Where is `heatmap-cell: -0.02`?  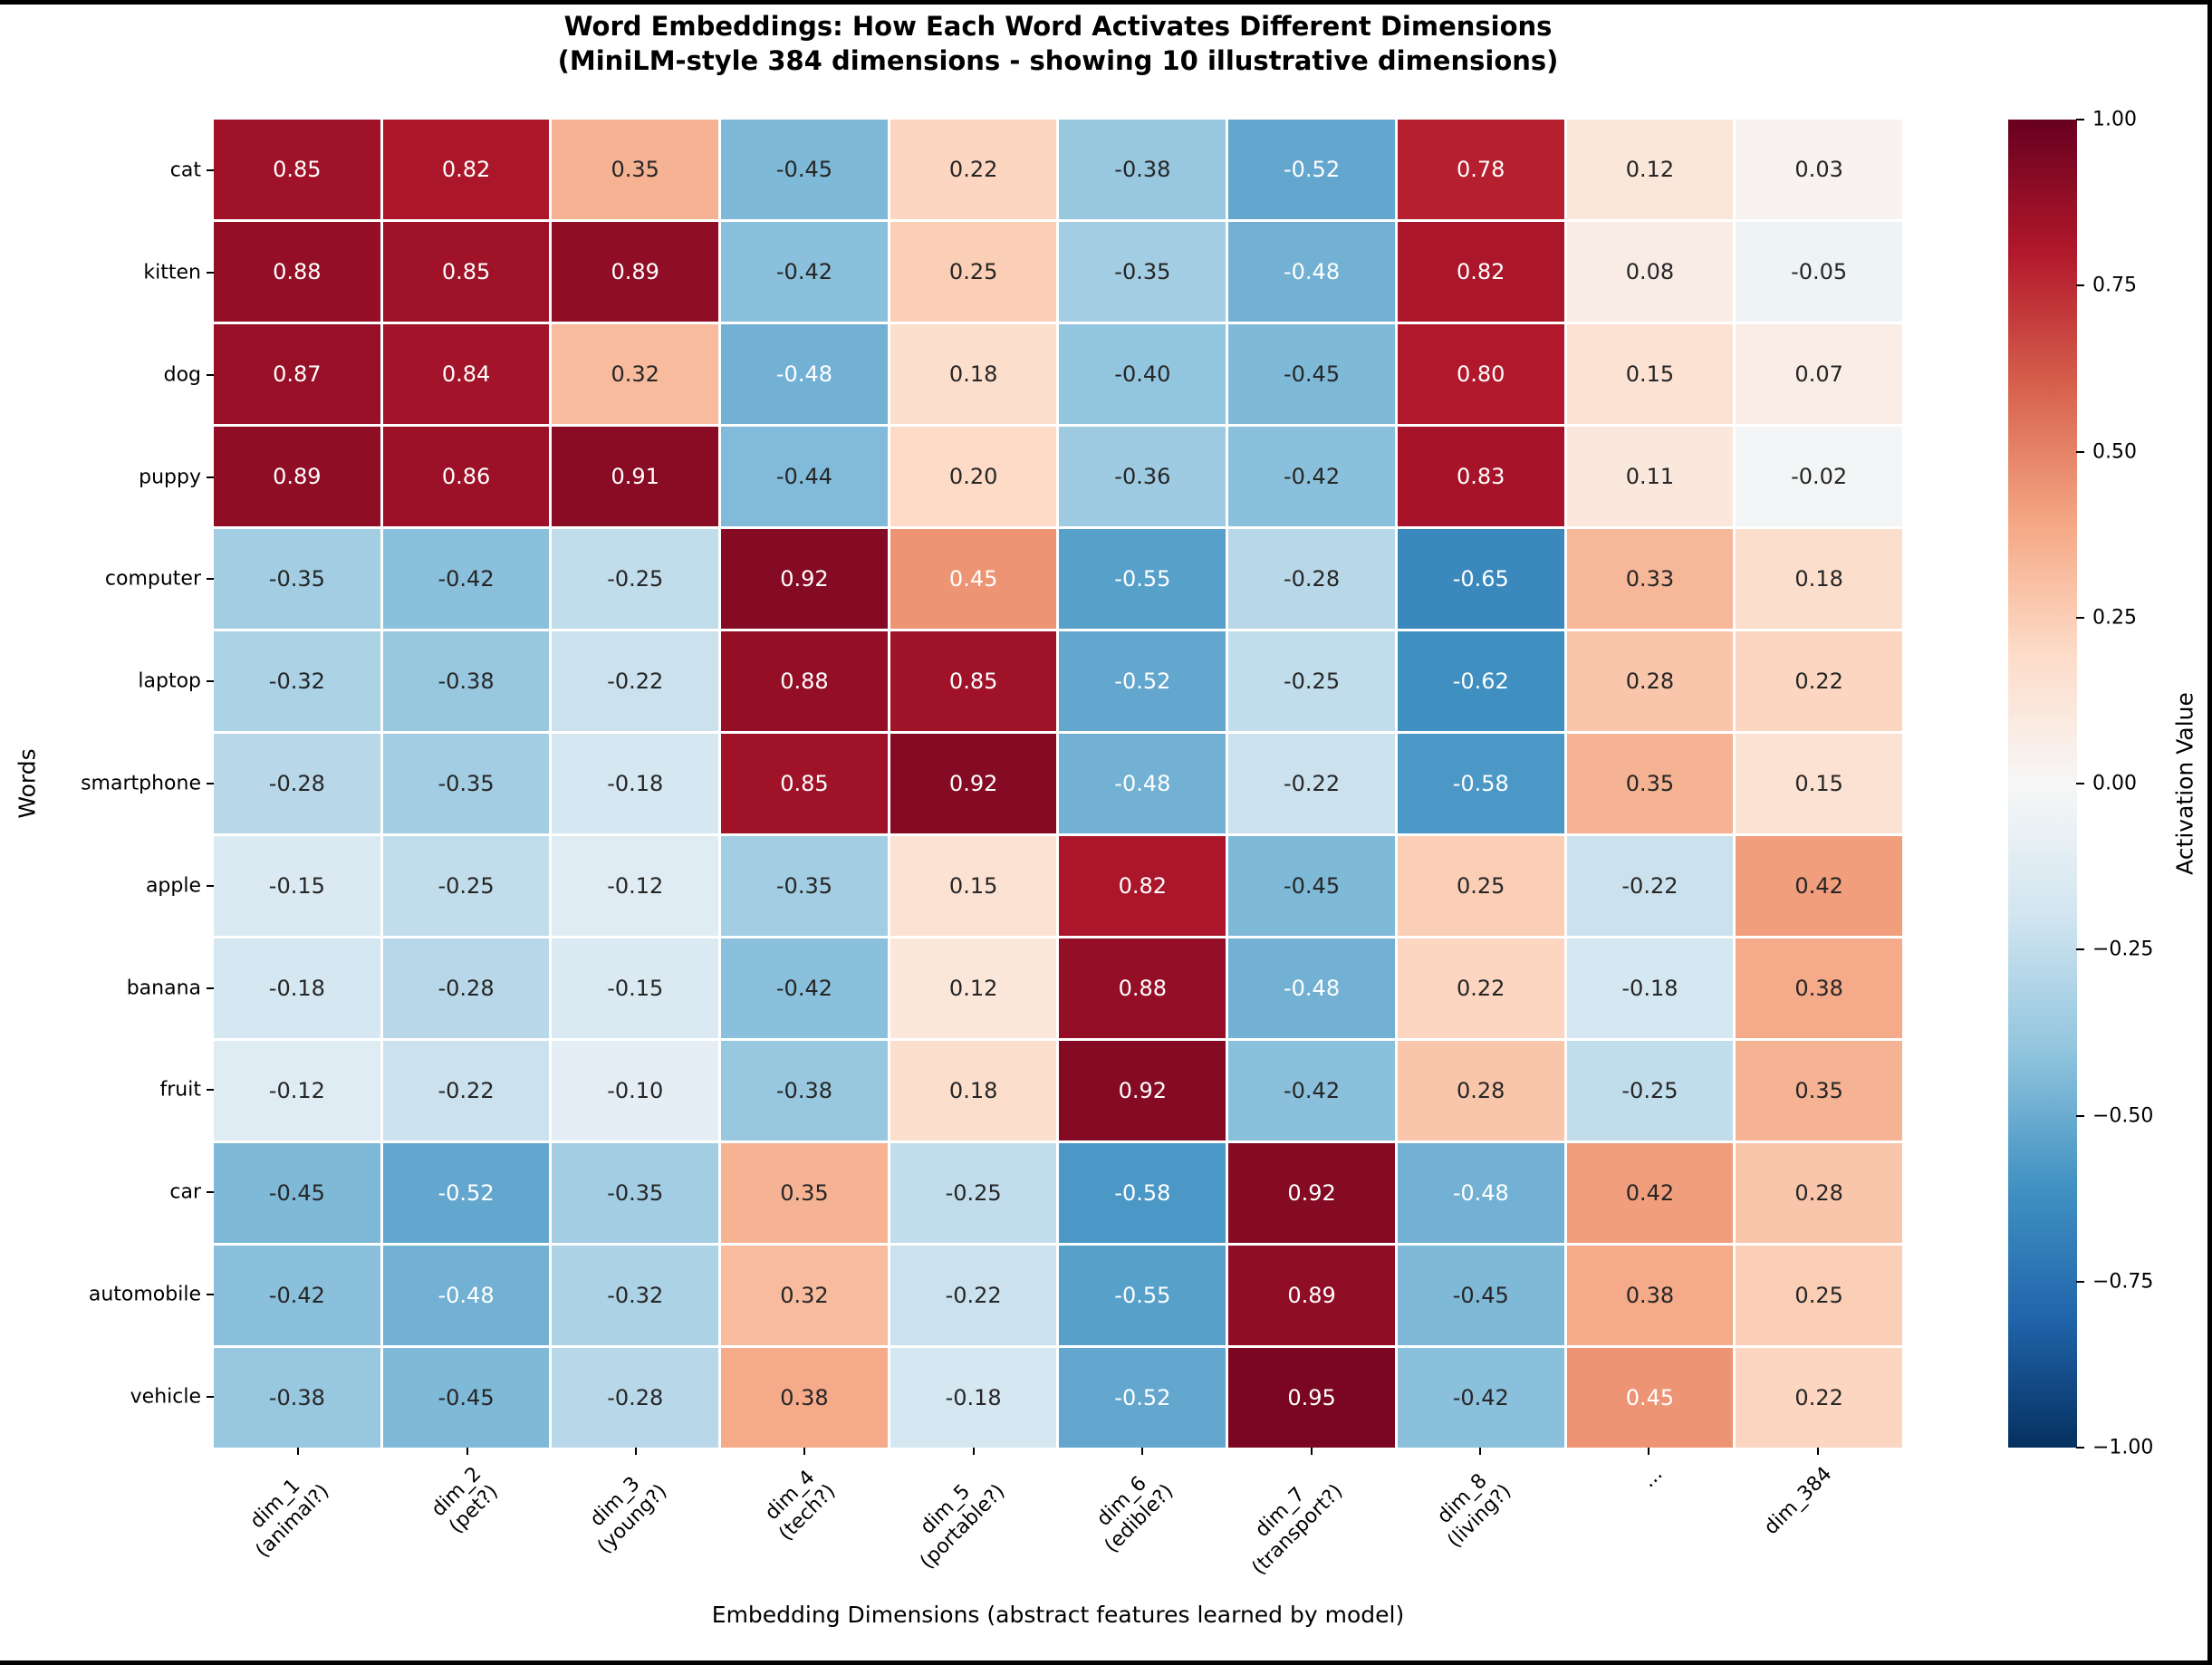 heatmap-cell: -0.02 is located at coordinates (1819, 476).